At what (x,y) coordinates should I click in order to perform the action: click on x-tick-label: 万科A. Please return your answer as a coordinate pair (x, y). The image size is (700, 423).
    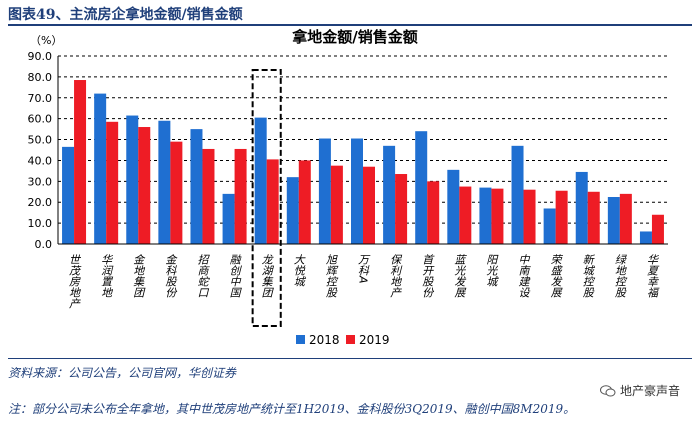
    Looking at the image, I should click on (363, 269).